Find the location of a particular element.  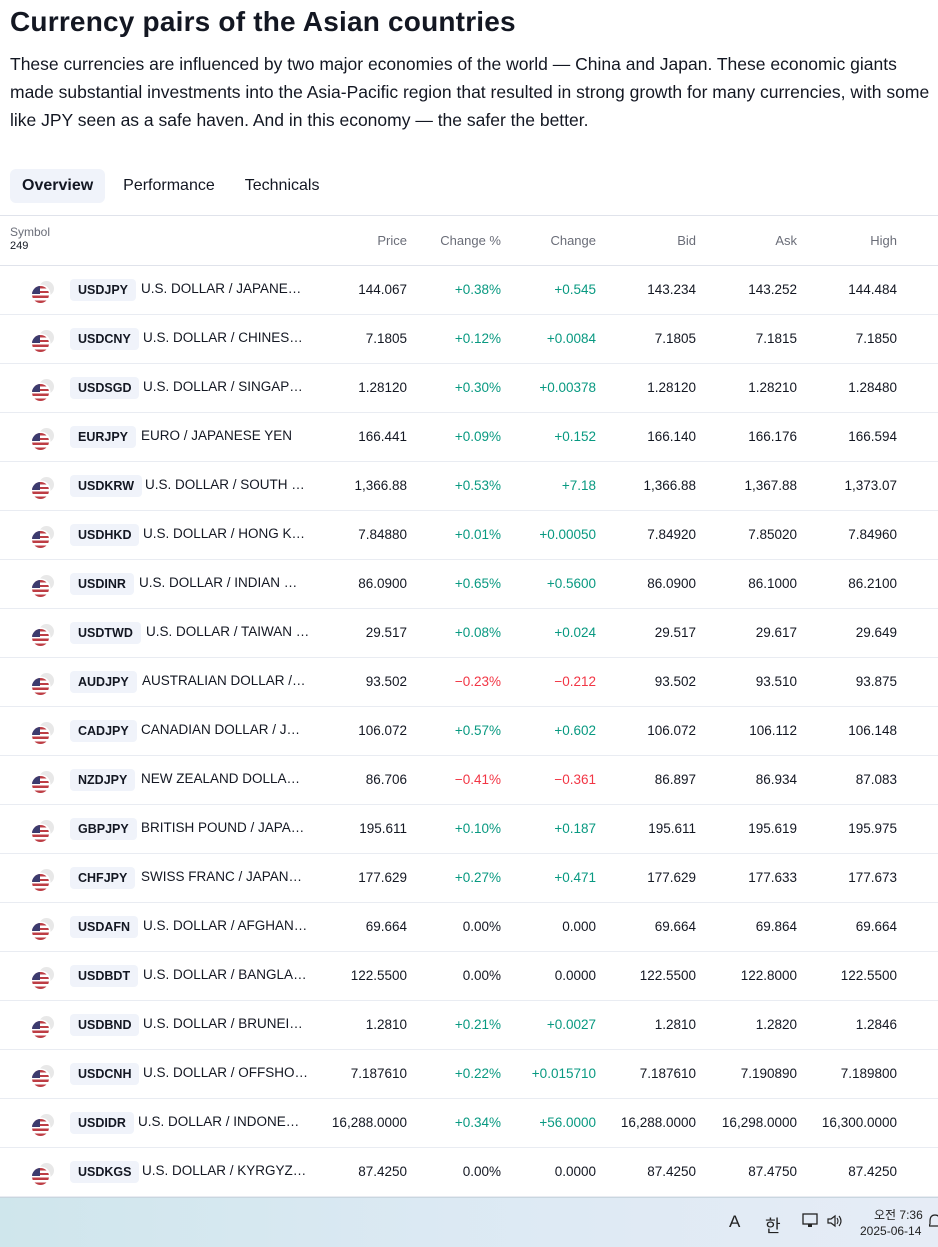

volume-icon is located at coordinates (835, 1223).